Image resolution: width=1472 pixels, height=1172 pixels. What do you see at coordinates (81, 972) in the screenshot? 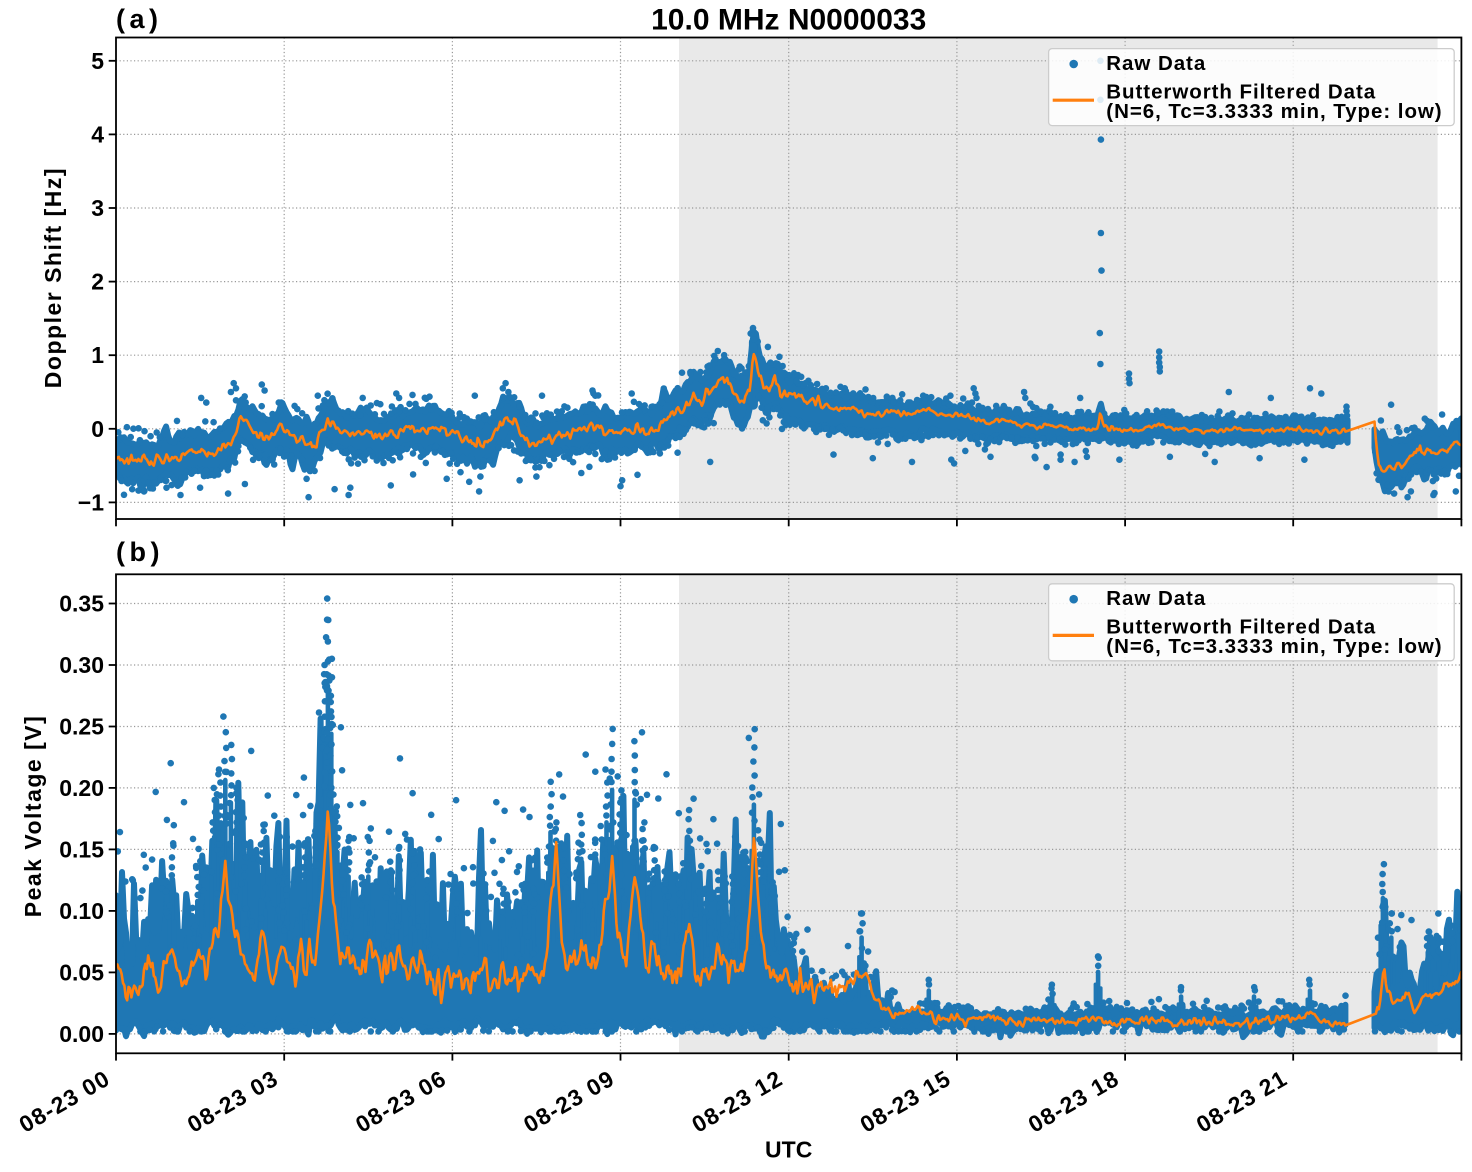
I see `svg-text: 0.05` at bounding box center [81, 972].